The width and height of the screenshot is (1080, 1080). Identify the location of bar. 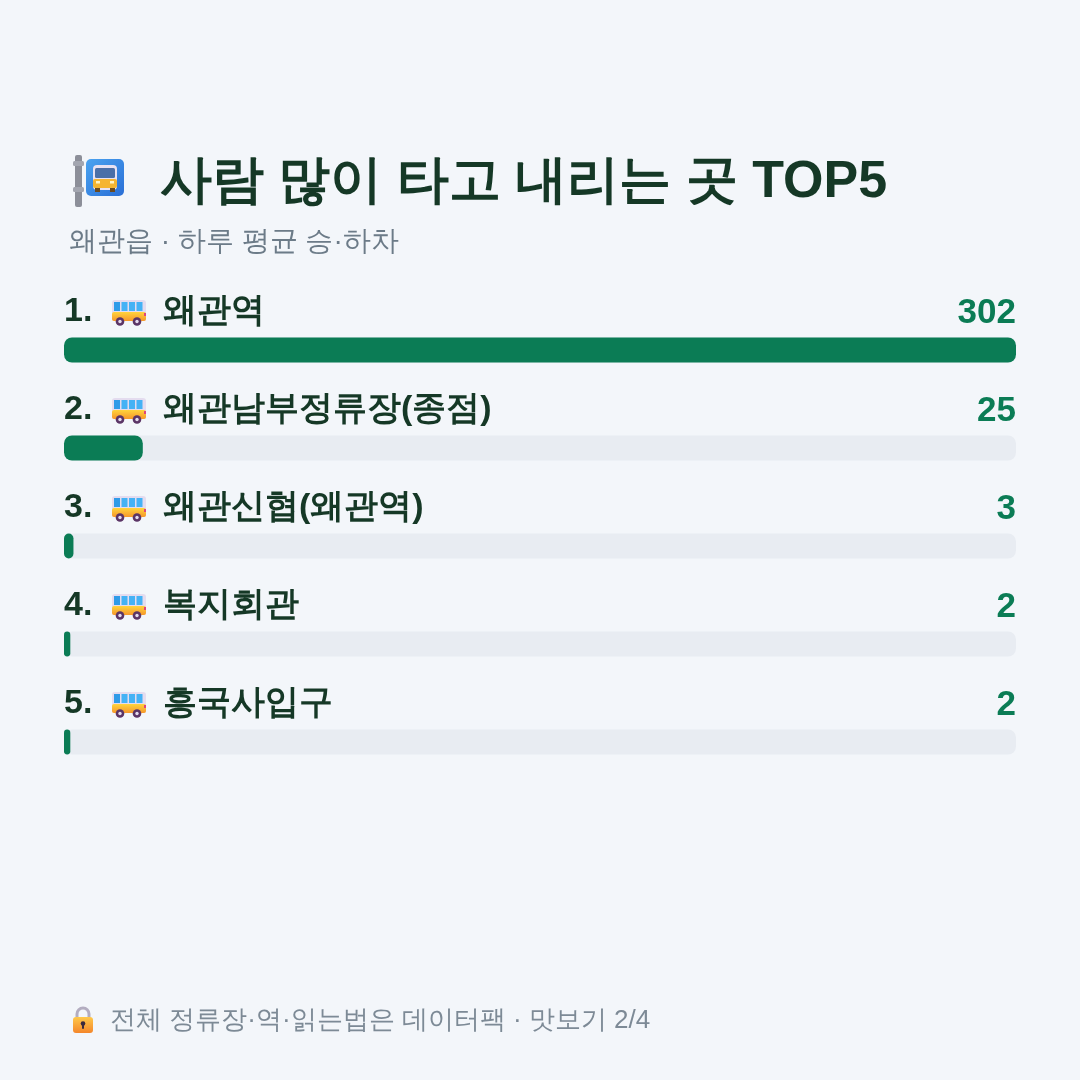
(103, 448).